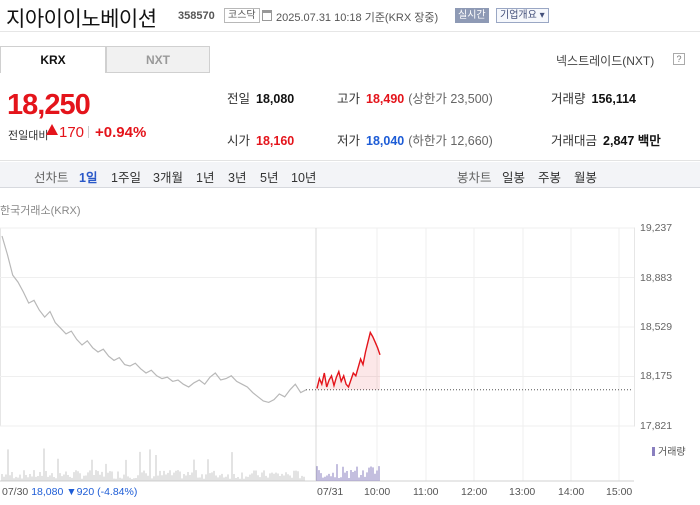  I want to click on y-tick-label: 18,883, so click(656, 278).